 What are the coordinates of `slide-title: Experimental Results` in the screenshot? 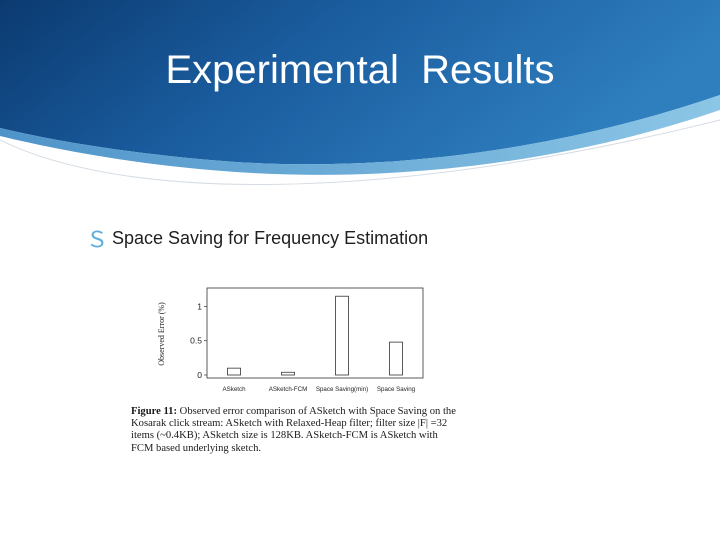 It's located at (360, 70).